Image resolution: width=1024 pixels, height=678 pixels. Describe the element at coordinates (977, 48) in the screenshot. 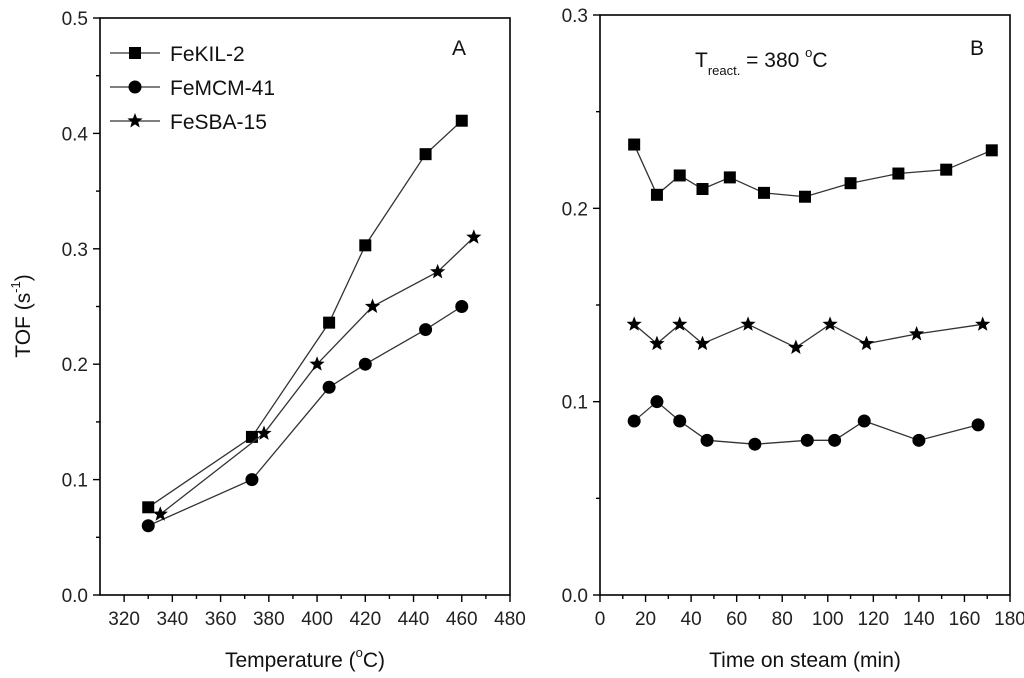

I see `panel-b-label: B` at that location.